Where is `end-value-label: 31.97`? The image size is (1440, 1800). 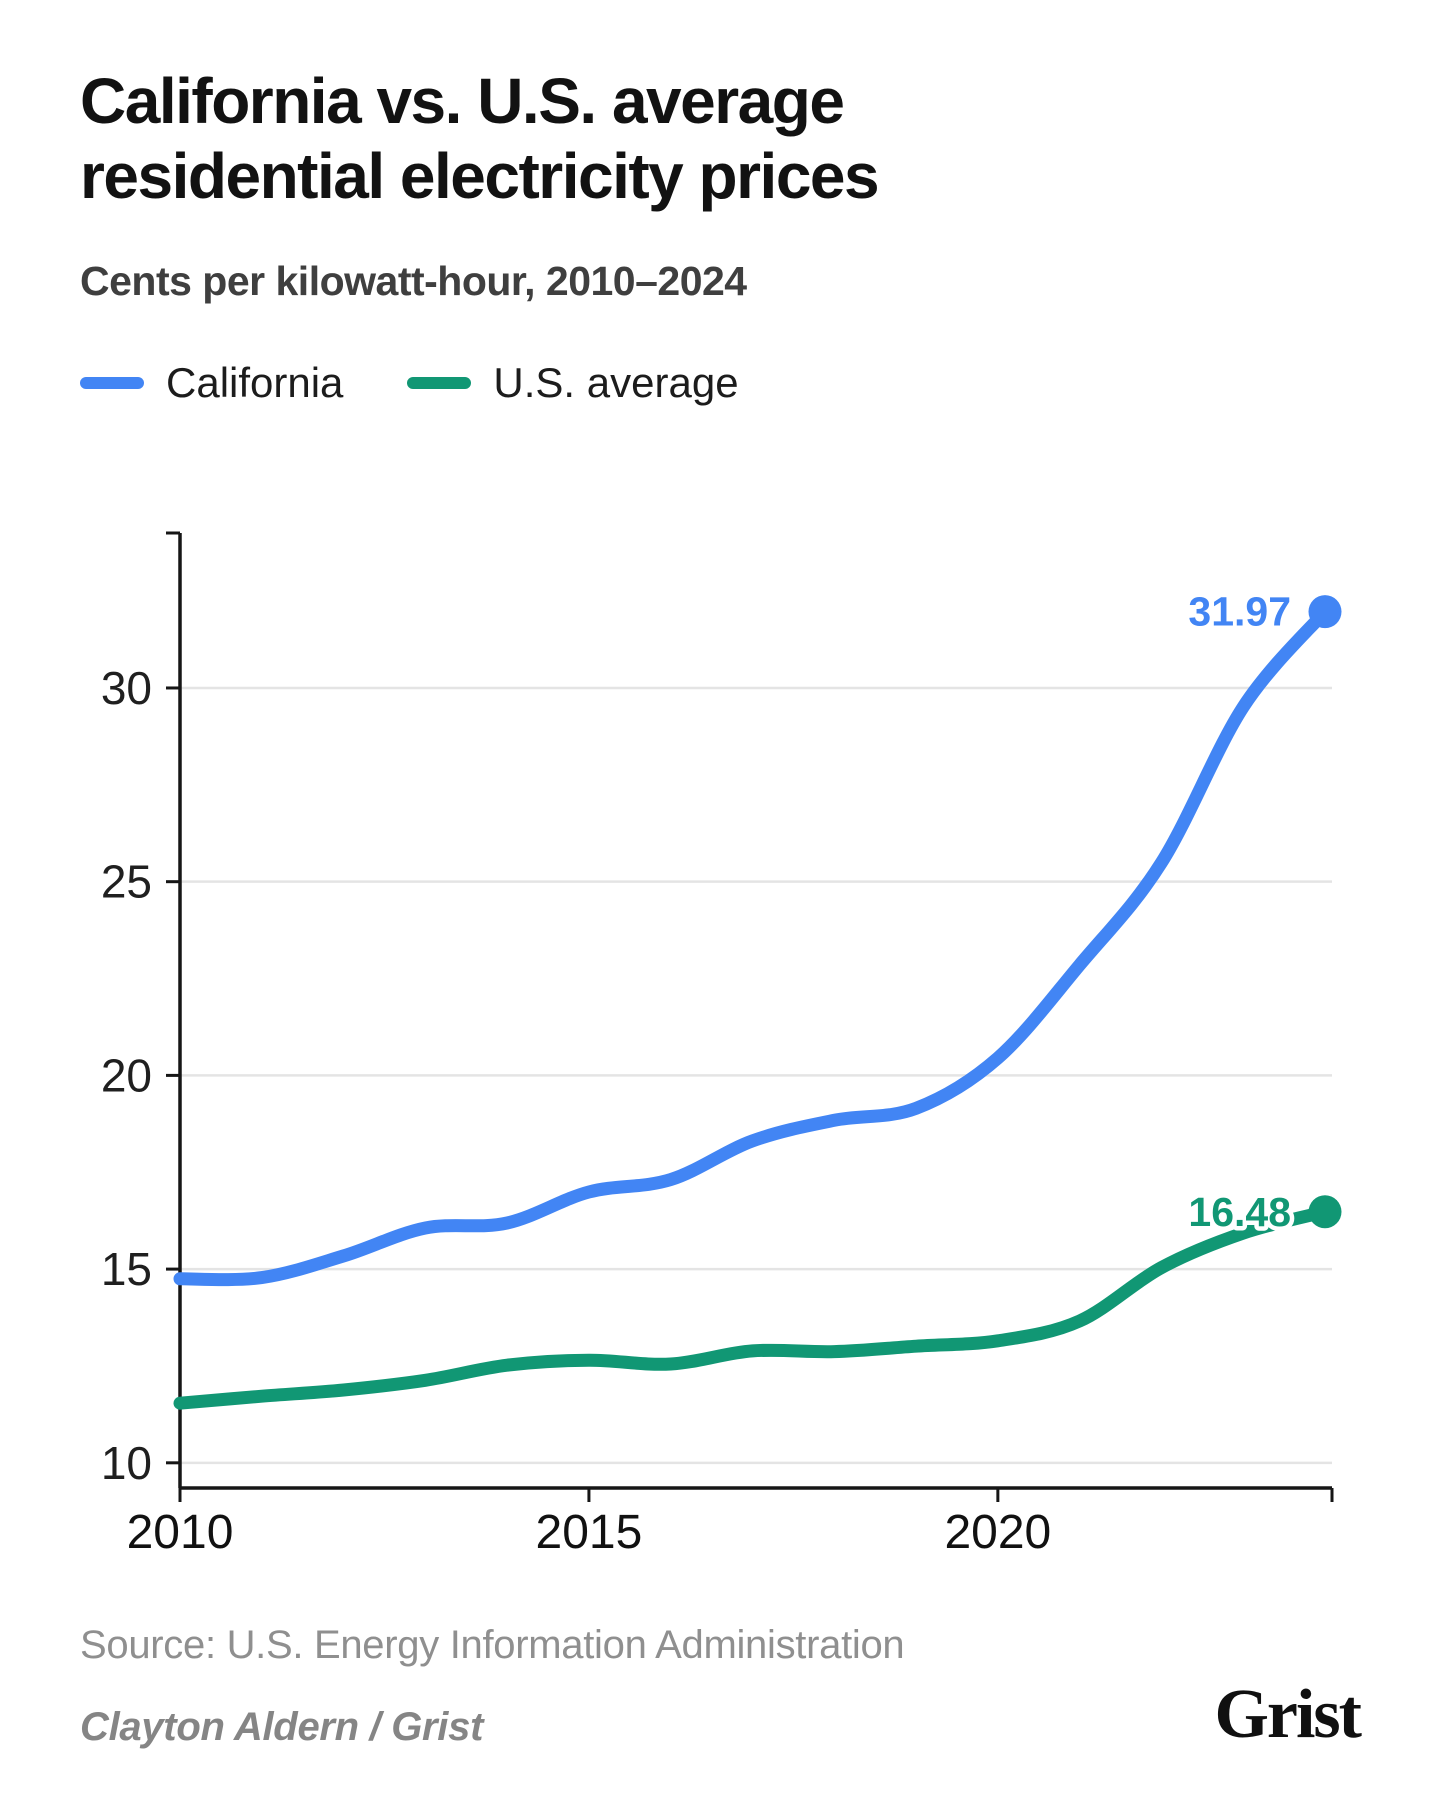
end-value-label: 31.97 is located at coordinates (1239, 611).